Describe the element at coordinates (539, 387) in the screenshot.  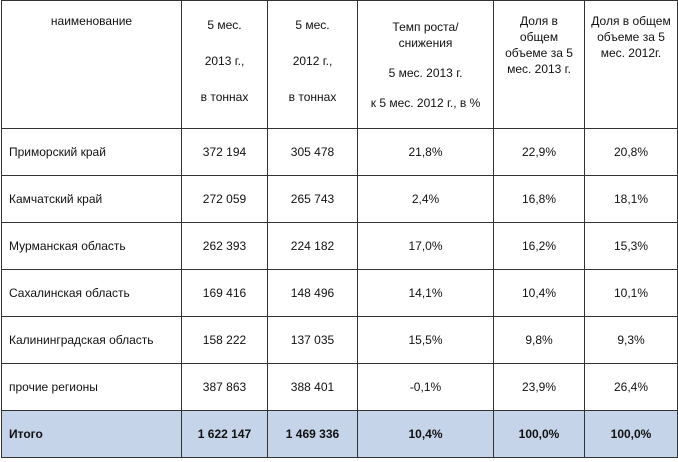
I see `share-2013: 23,9%` at that location.